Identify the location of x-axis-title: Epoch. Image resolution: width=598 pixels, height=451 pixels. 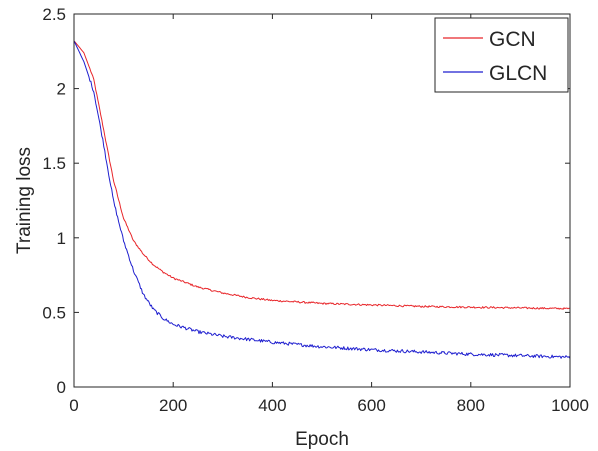
(322, 439).